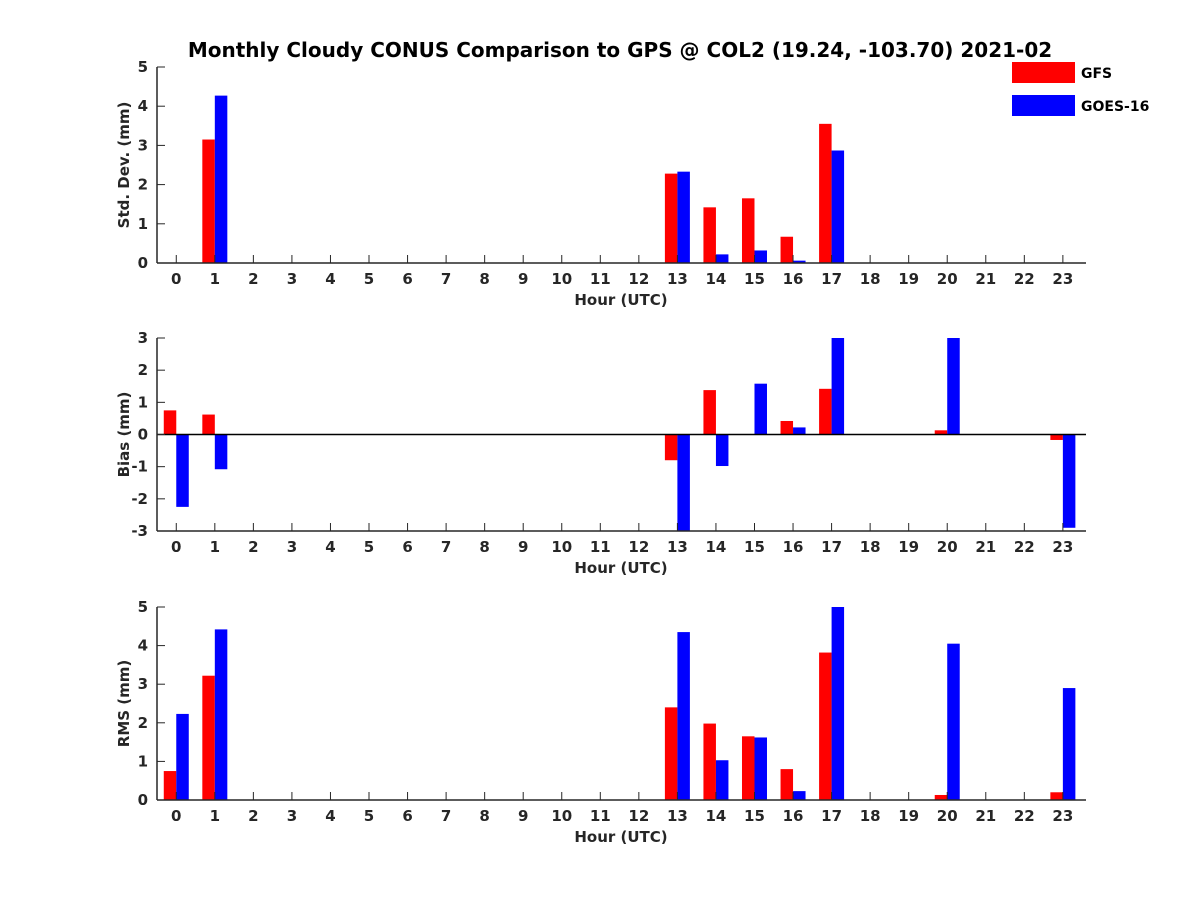 Image resolution: width=1200 pixels, height=900 pixels. Describe the element at coordinates (139, 467) in the screenshot. I see `y-tick-label: -1` at that location.